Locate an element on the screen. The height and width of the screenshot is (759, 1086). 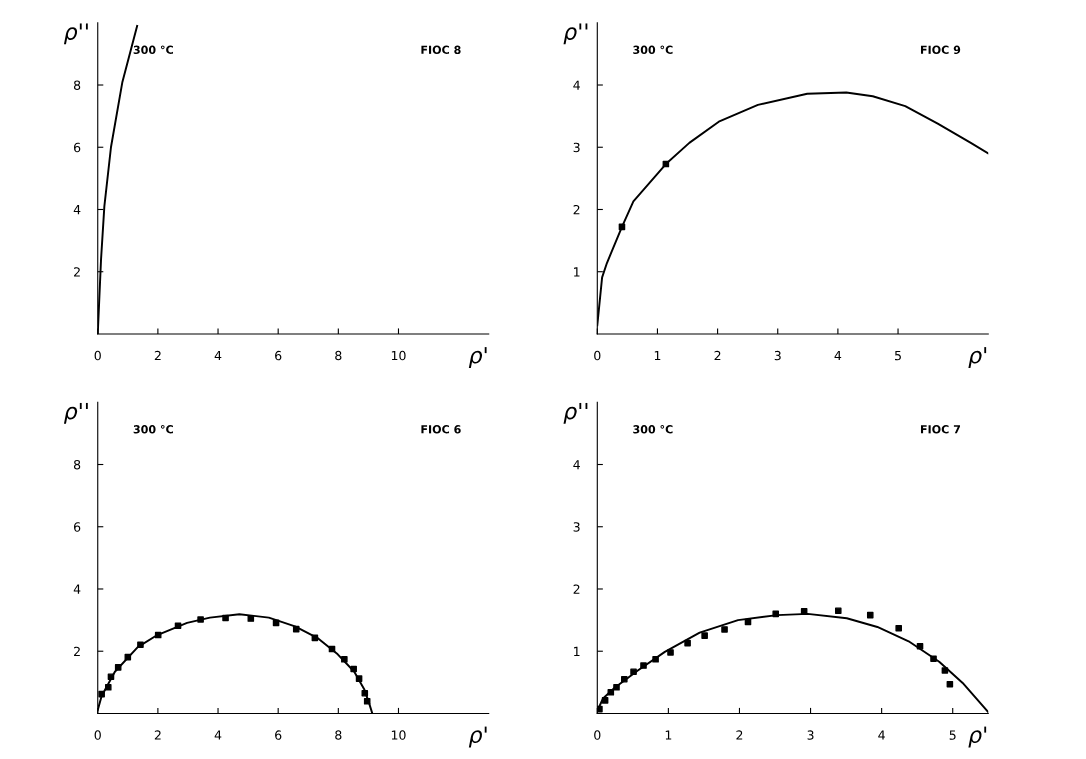
annotation: FIOC 9 is located at coordinates (940, 49).